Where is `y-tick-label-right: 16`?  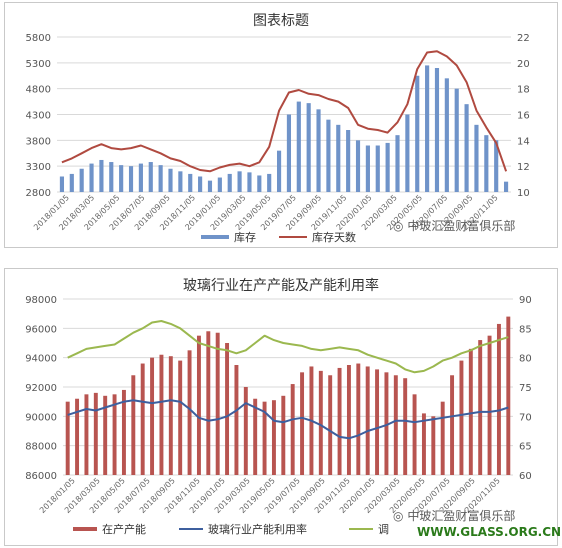
y-tick-label-right: 16 is located at coordinates (523, 116).